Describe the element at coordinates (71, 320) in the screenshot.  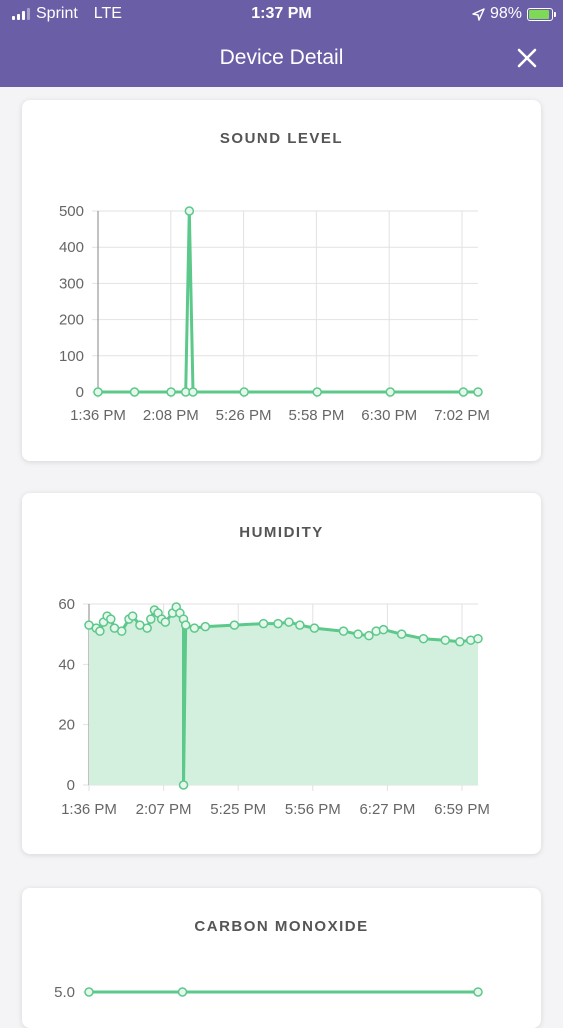
I see `y-tick-label: 200` at that location.